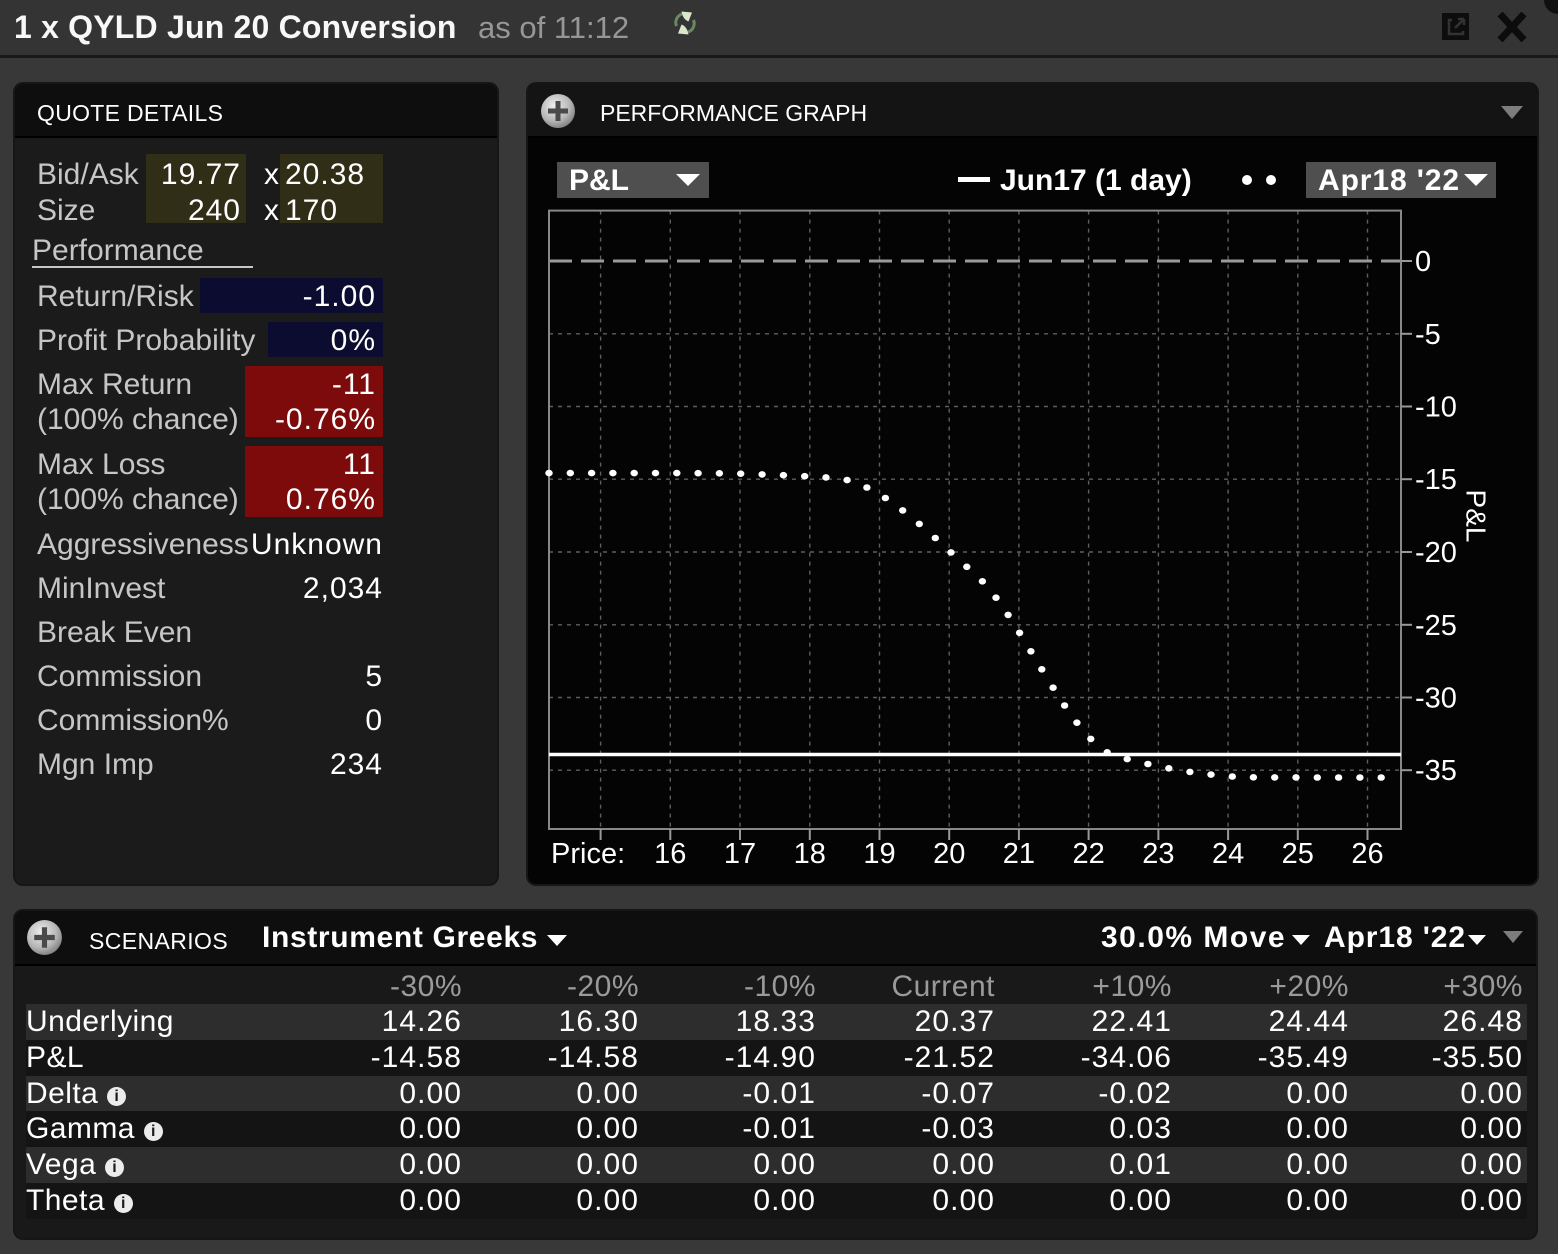 Image resolution: width=1558 pixels, height=1254 pixels. I want to click on svg-text: 19, so click(879, 854).